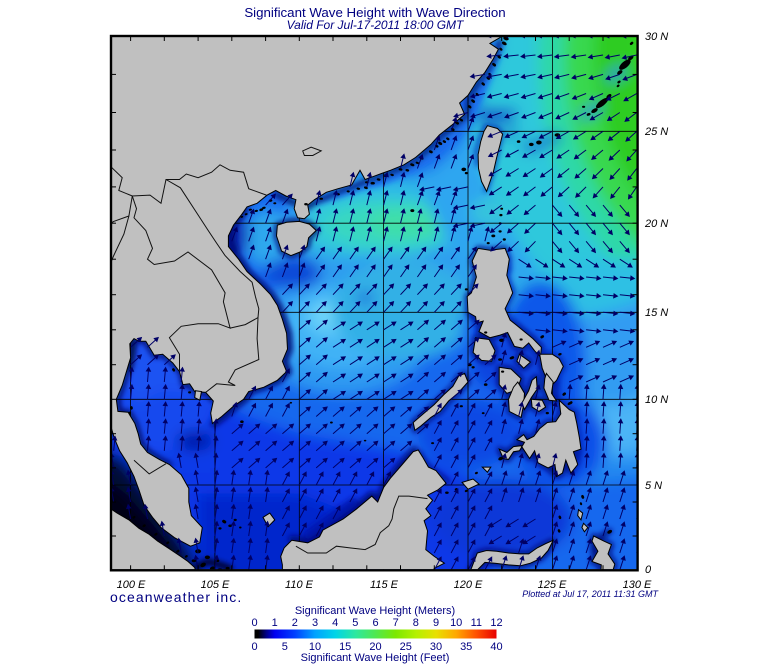 The height and width of the screenshot is (670, 775). What do you see at coordinates (384, 585) in the screenshot?
I see `svg-text: 115 E` at bounding box center [384, 585].